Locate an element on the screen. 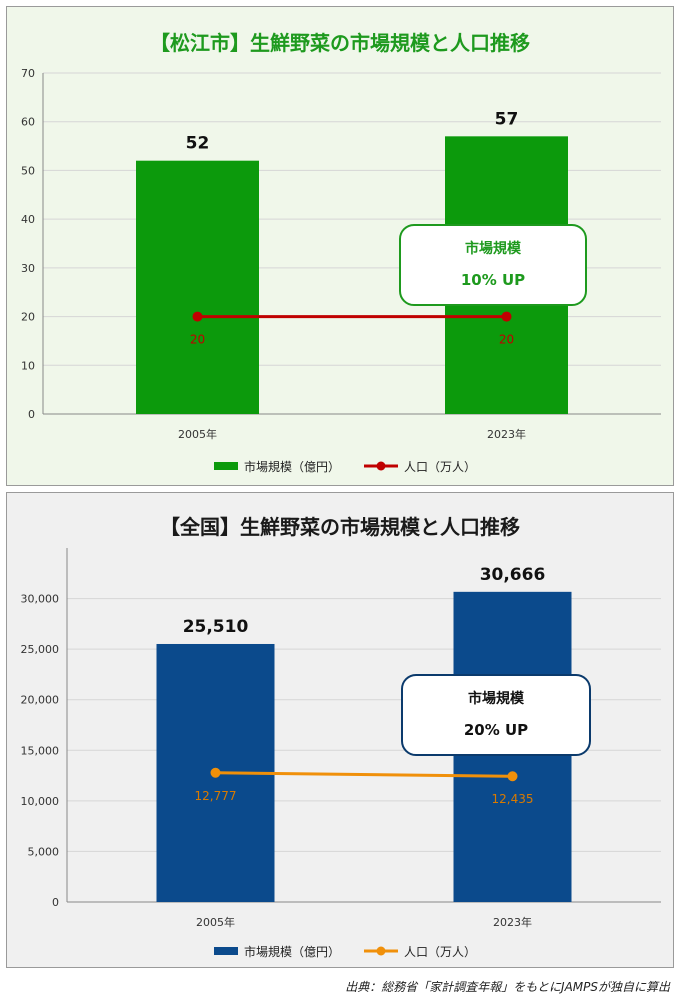  line-value-label: 12,435 is located at coordinates (513, 799).